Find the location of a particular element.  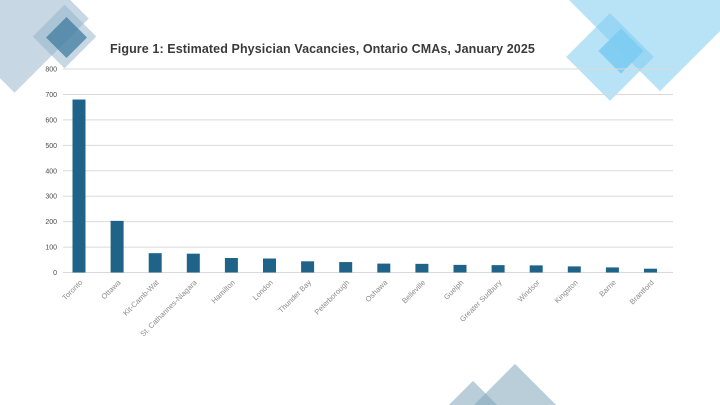

bar-st-catharines-niagara is located at coordinates (193, 263).